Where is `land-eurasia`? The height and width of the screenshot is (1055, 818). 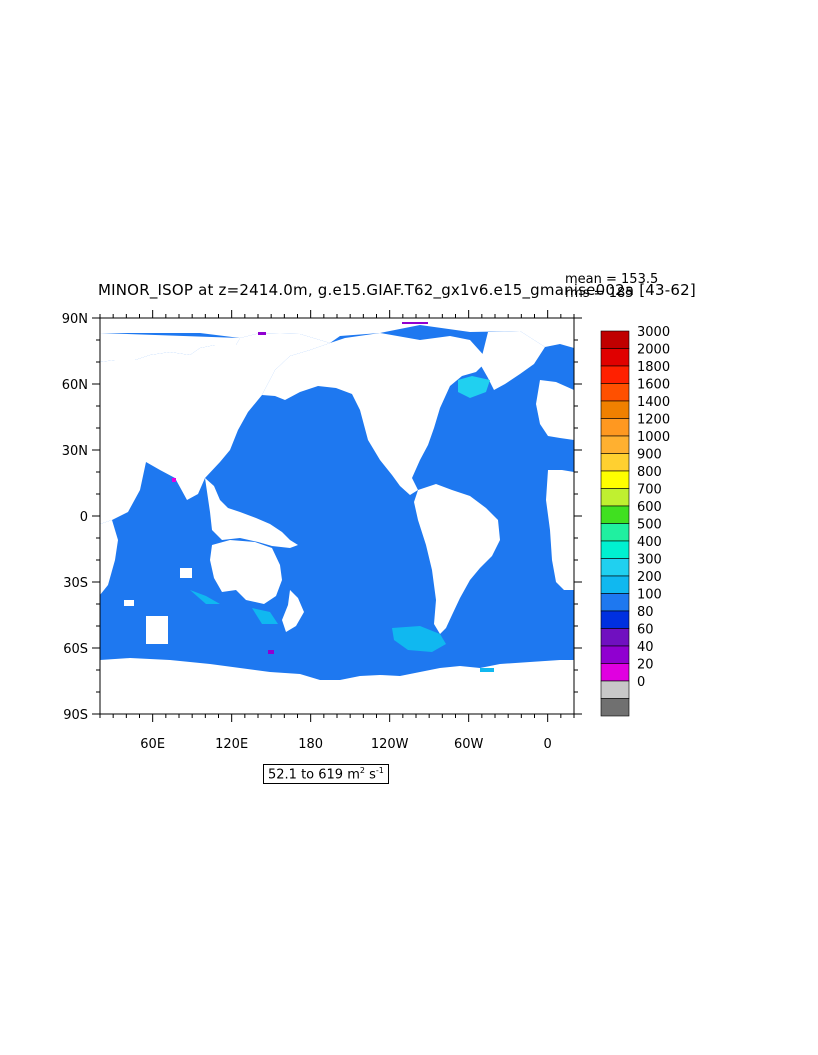
land-eurasia is located at coordinates (215, 428).